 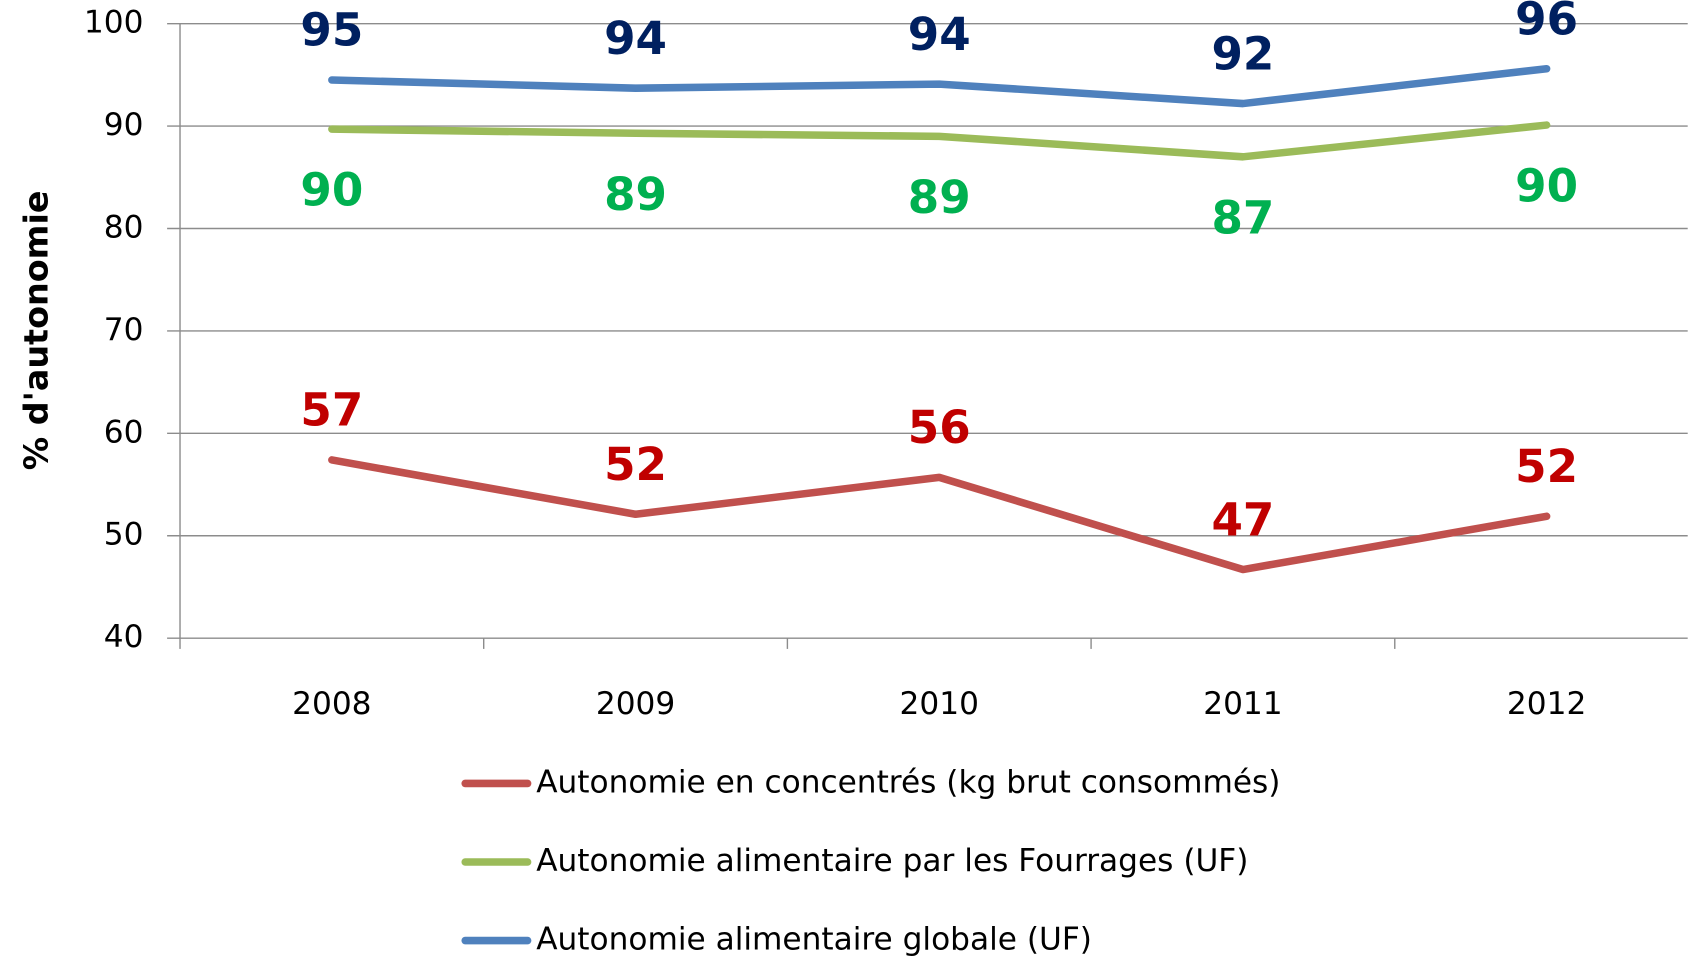 What do you see at coordinates (1242, 53) in the screenshot?
I see `data-label: 92` at bounding box center [1242, 53].